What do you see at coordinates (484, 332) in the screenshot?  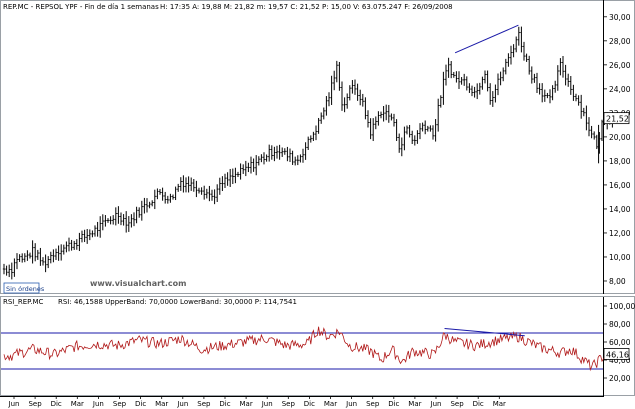 I see `rsi-divergence-line` at bounding box center [484, 332].